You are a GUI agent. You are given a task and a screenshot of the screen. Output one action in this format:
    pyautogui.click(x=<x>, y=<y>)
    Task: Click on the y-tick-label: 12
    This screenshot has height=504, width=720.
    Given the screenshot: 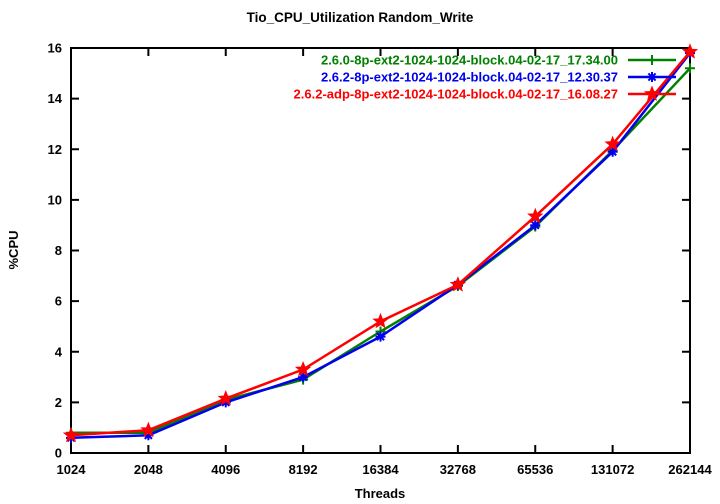 What is the action you would take?
    pyautogui.click(x=55, y=149)
    